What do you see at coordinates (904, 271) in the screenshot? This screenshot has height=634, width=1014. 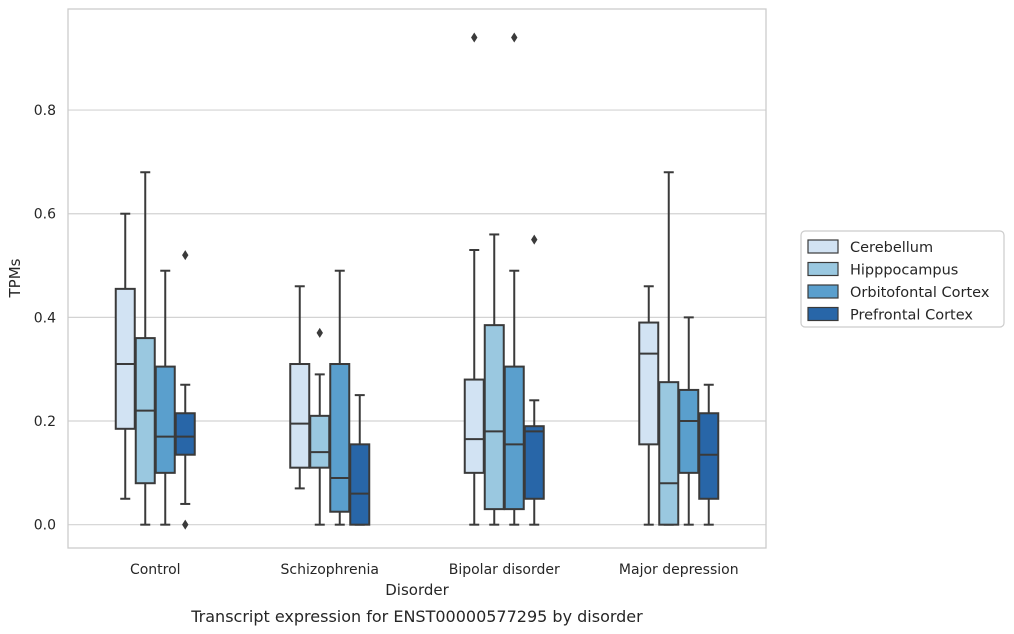 I see `legend-label: Hipppocampus` at bounding box center [904, 271].